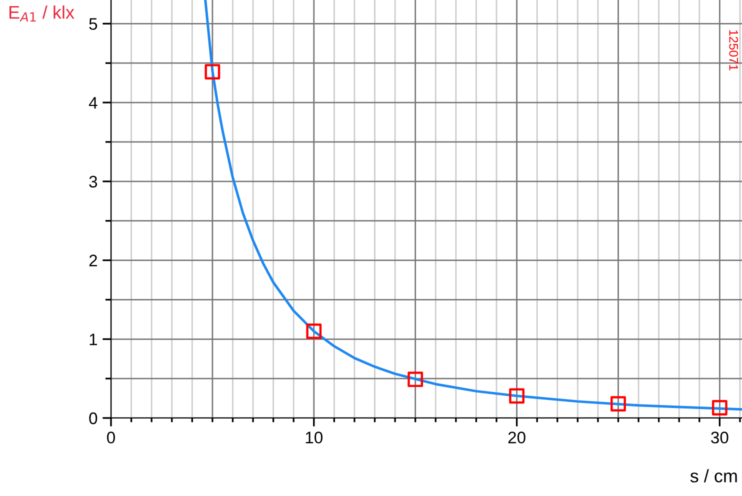 The image size is (742, 496). What do you see at coordinates (41, 13) in the screenshot?
I see `y-axis-title: E$_{A1}$ / klx` at bounding box center [41, 13].